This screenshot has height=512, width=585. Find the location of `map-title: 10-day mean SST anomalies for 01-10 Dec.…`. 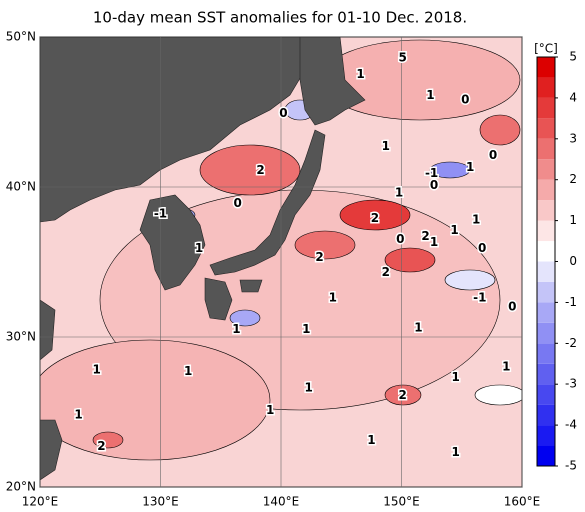

map-title: 10-day mean SST anomalies for 01-10 Dec.… is located at coordinates (280, 18).